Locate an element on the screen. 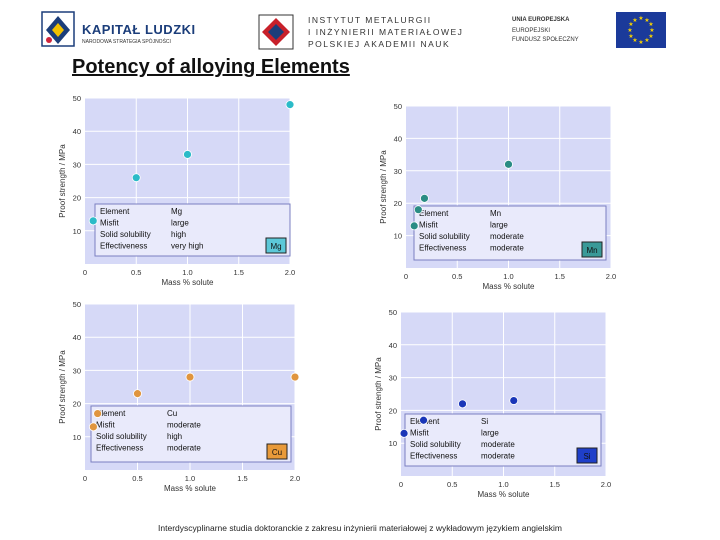 This screenshot has height=540, width=720. instytut-name-line-2: I INŻYNIERII MATERIAŁOWEJ is located at coordinates (386, 32).